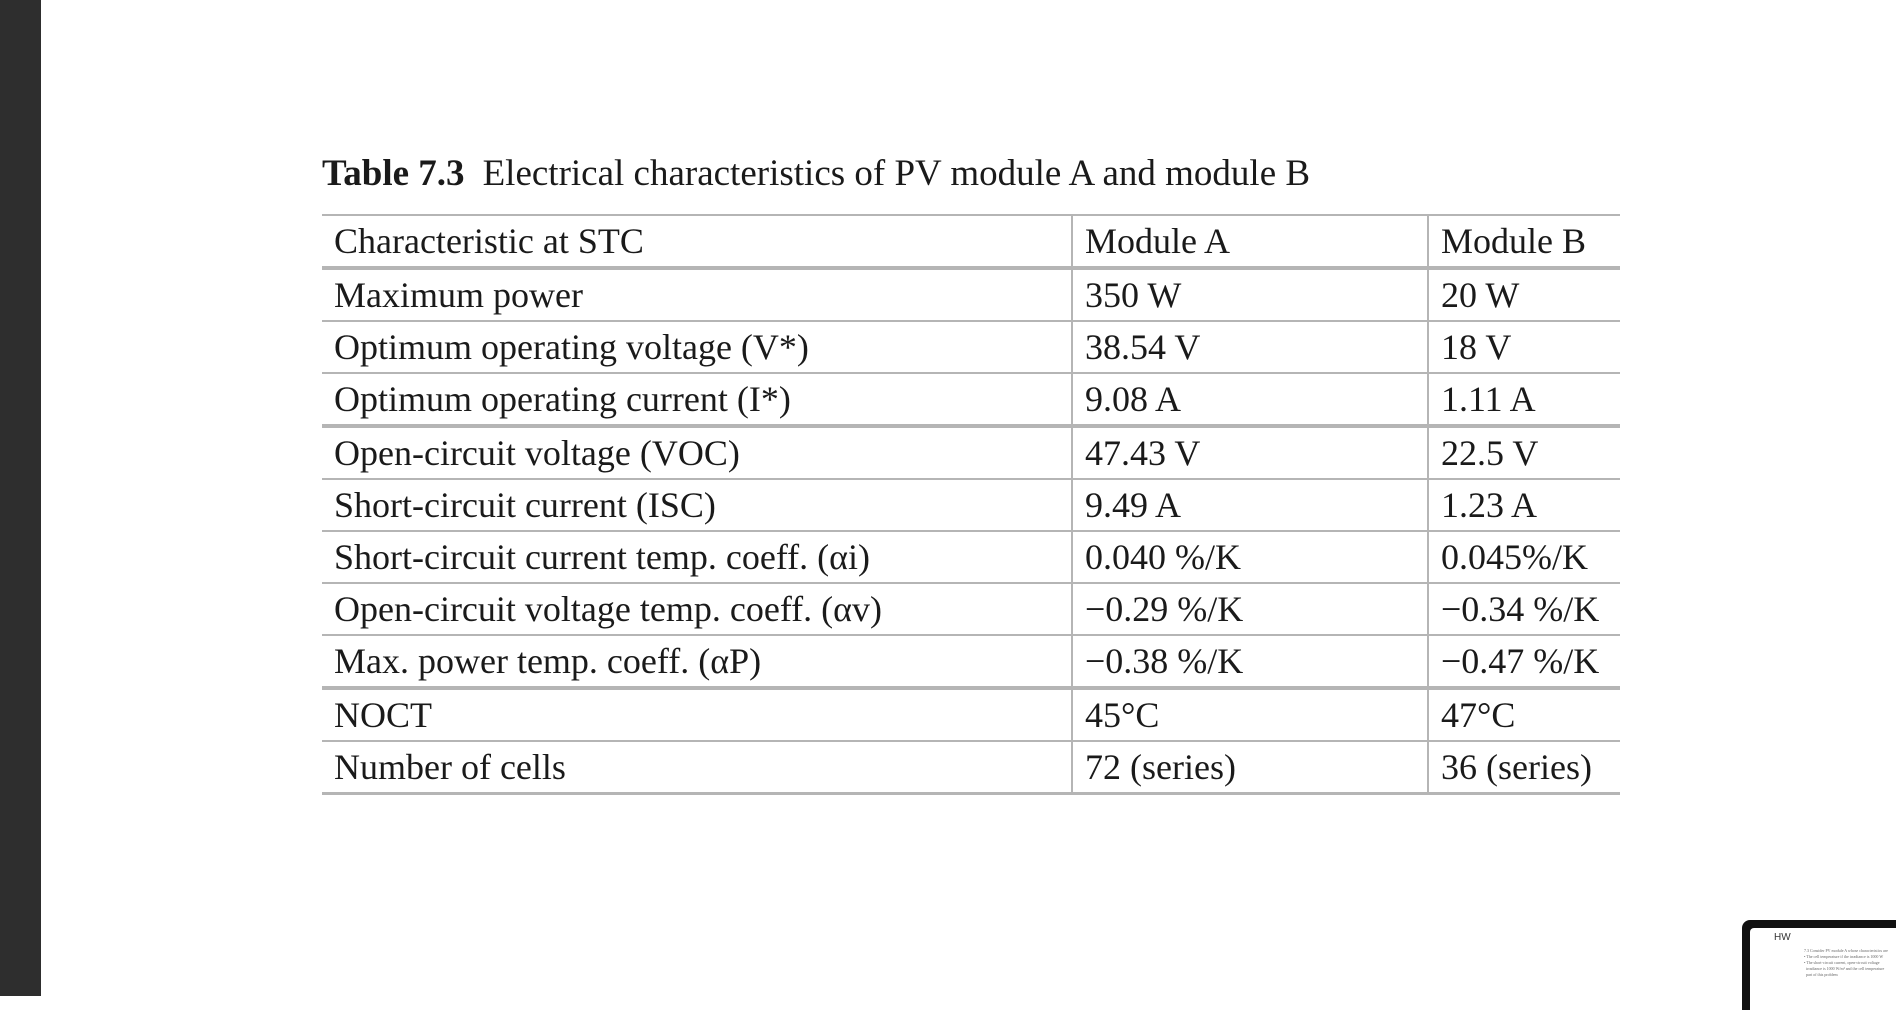 Image resolution: width=1896 pixels, height=1010 pixels. Describe the element at coordinates (1523, 768) in the screenshot. I see `module-b-value: 36 (series)` at that location.